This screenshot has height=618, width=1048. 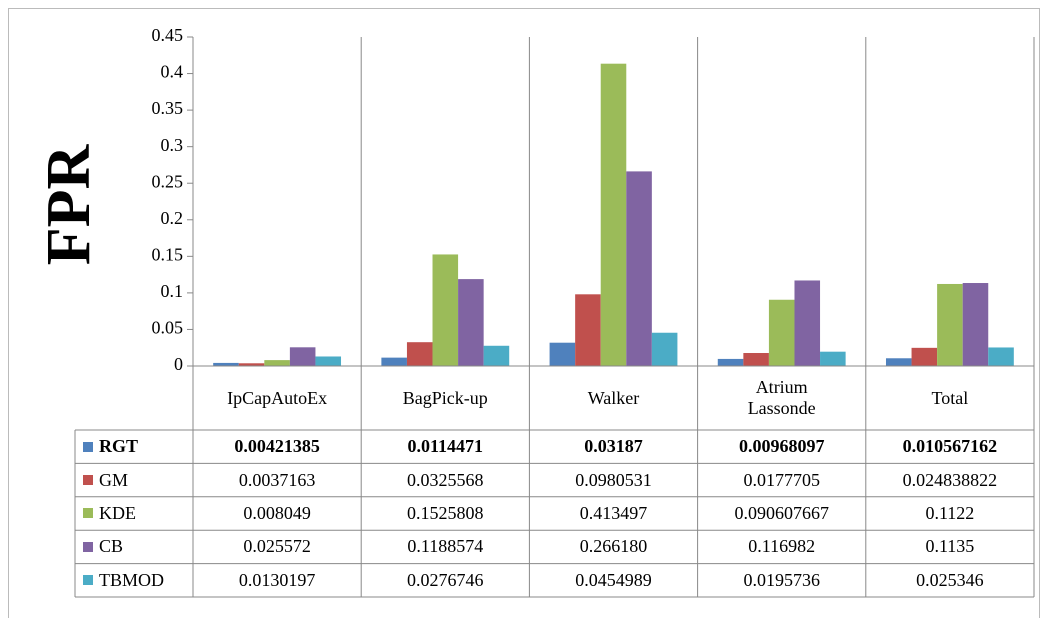 What do you see at coordinates (172, 218) in the screenshot?
I see `y-tick-label: 0.2` at bounding box center [172, 218].